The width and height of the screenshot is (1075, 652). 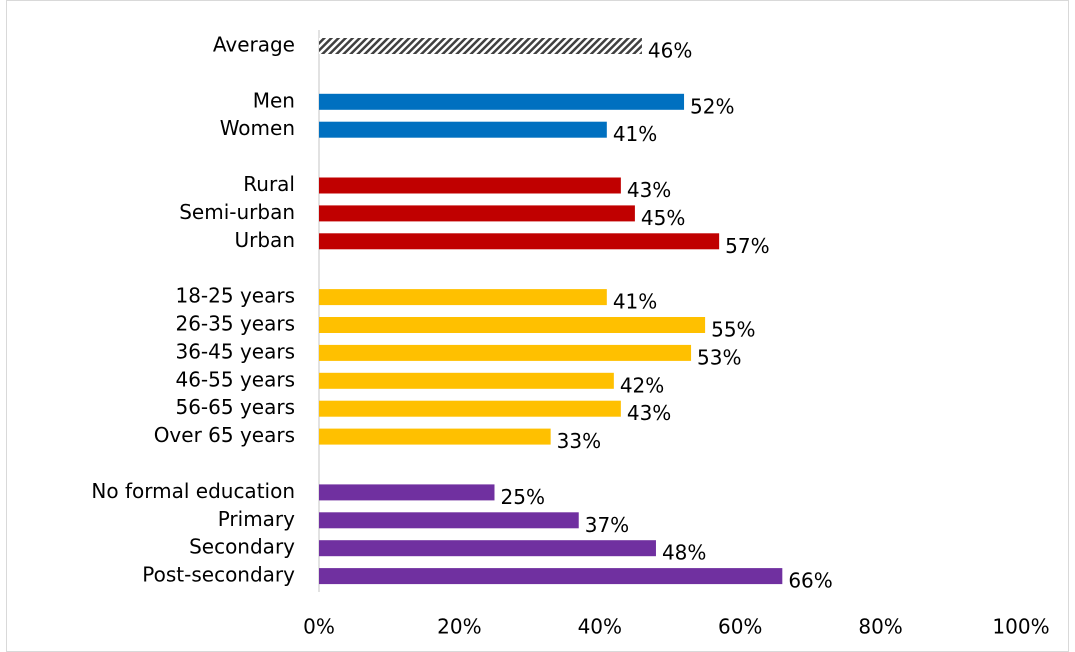 I want to click on y-tick-label: 46-55 years, so click(x=235, y=379).